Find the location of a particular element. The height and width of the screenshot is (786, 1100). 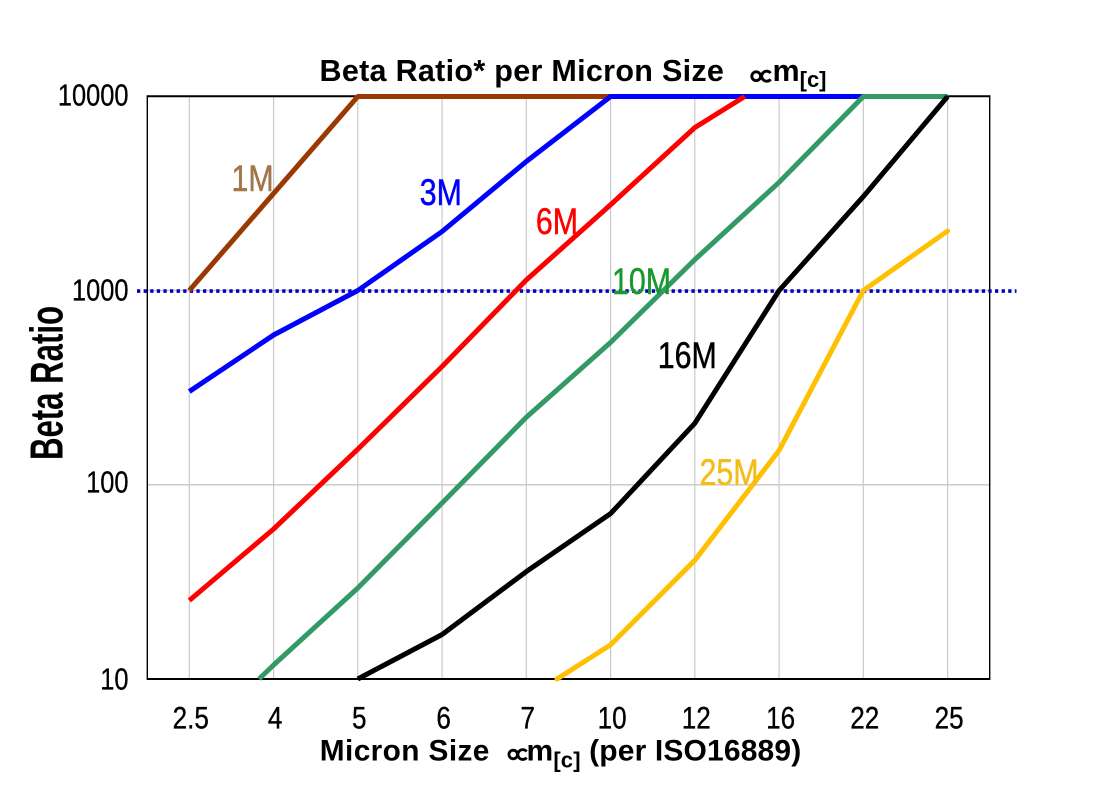

svg-text: 7 is located at coordinates (528, 718).